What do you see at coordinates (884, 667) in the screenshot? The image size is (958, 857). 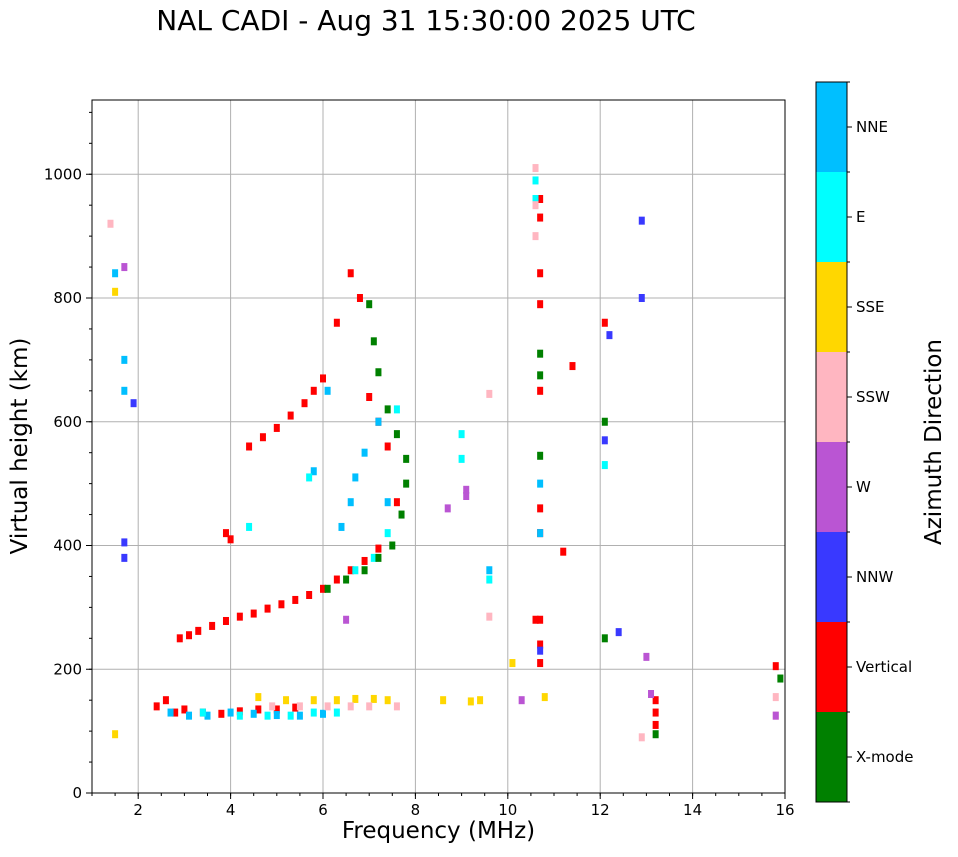 I see `colorbar-tick-label: Vertical` at bounding box center [884, 667].